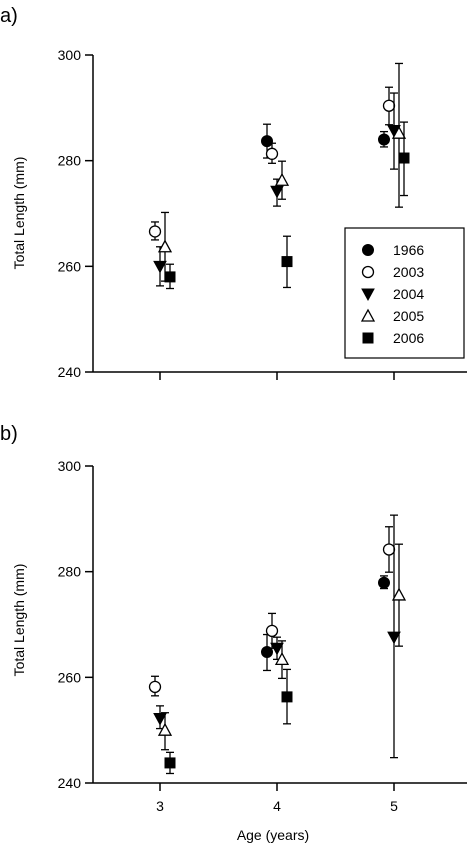 Image resolution: width=468 pixels, height=850 pixels. I want to click on legend-marker-2005, so click(368, 315).